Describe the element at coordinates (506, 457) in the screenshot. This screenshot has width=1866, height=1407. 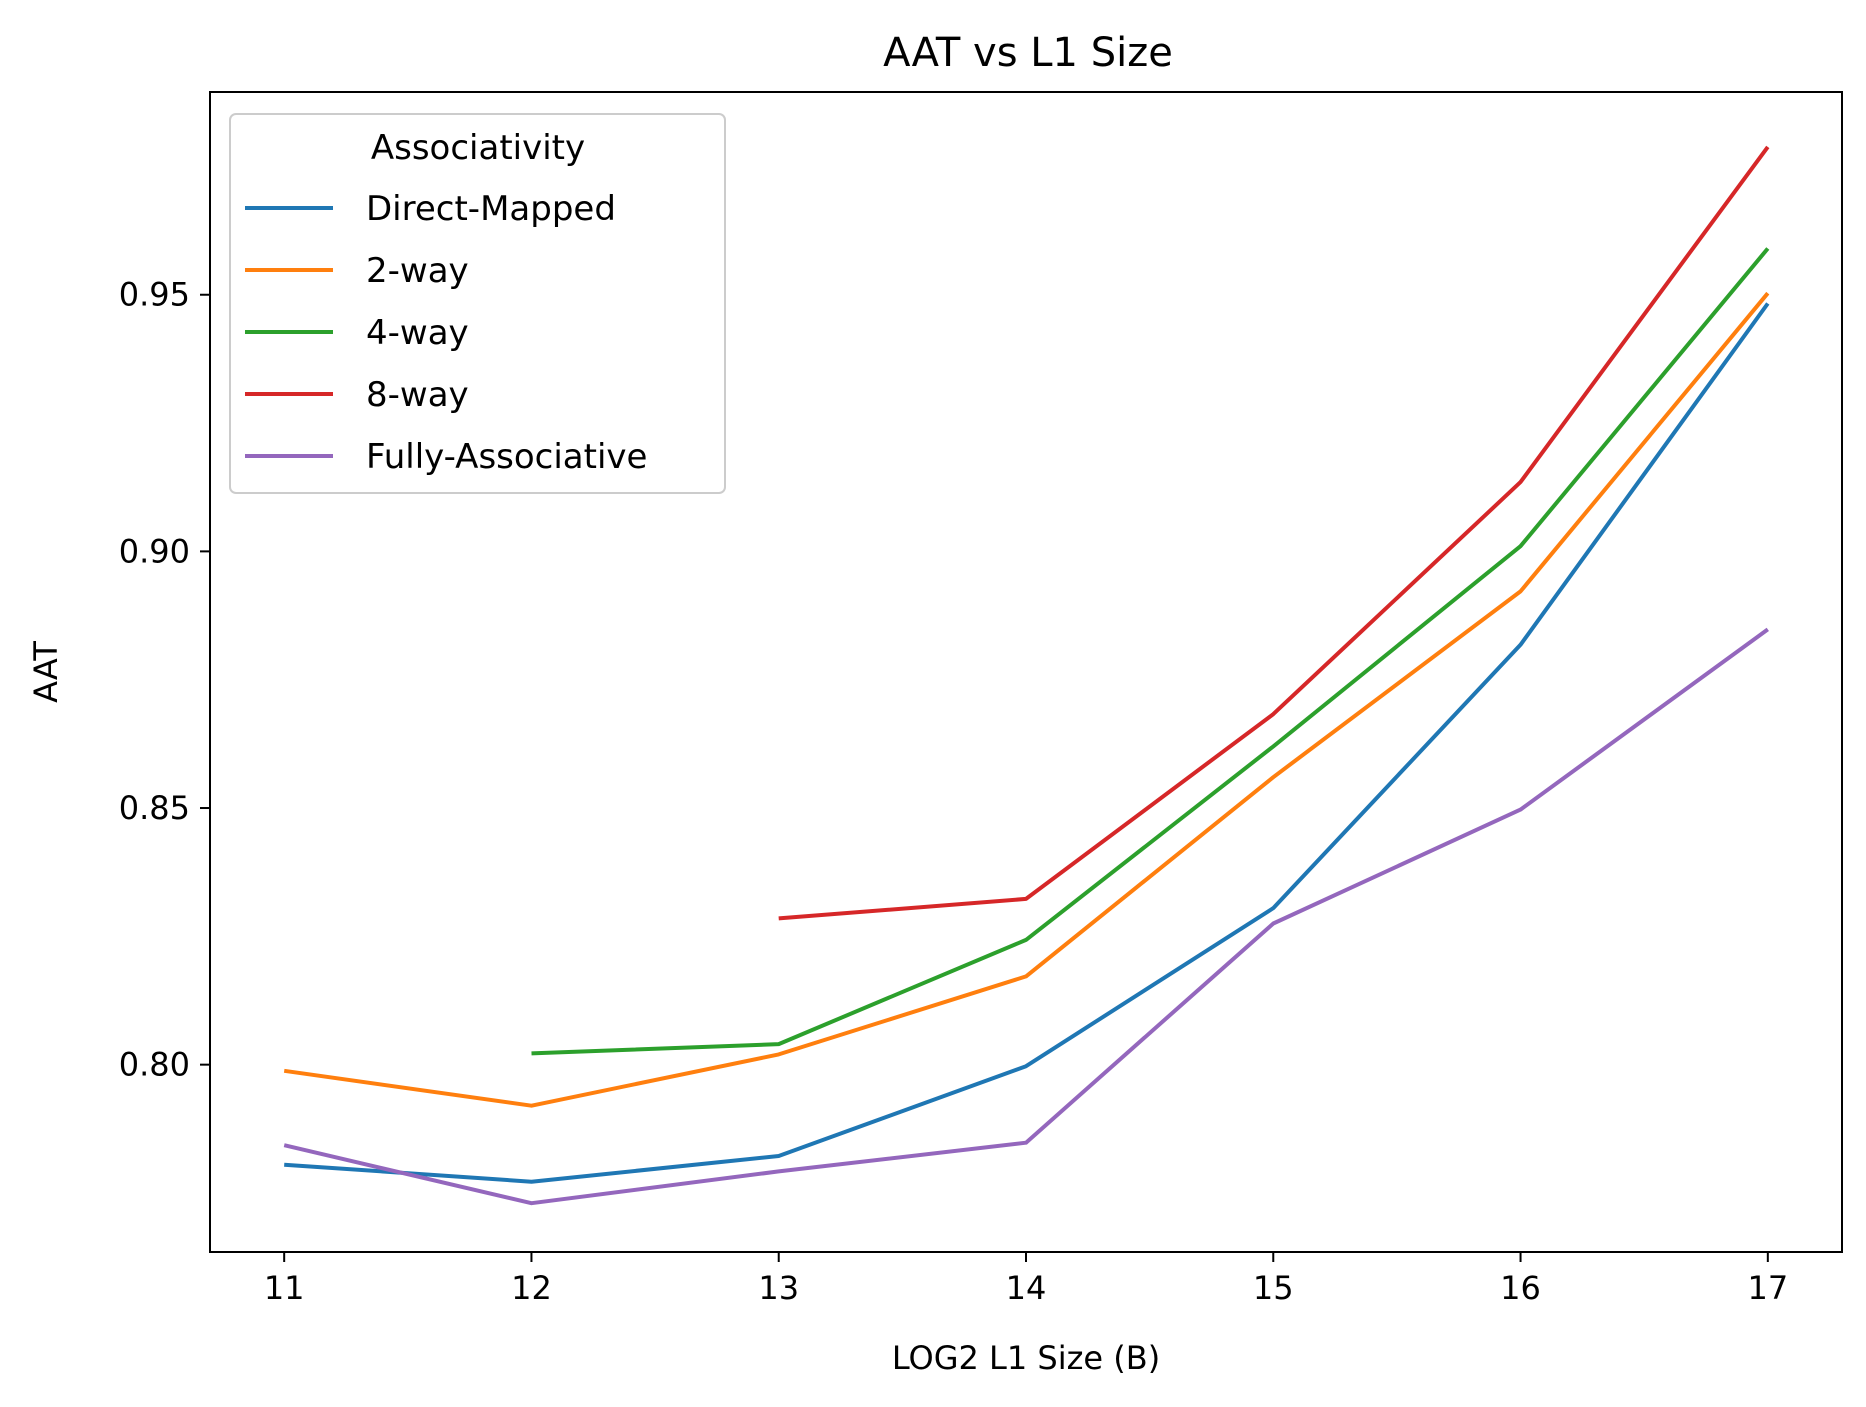
I see `legend-label-fully-associative: Fully-Associative` at that location.